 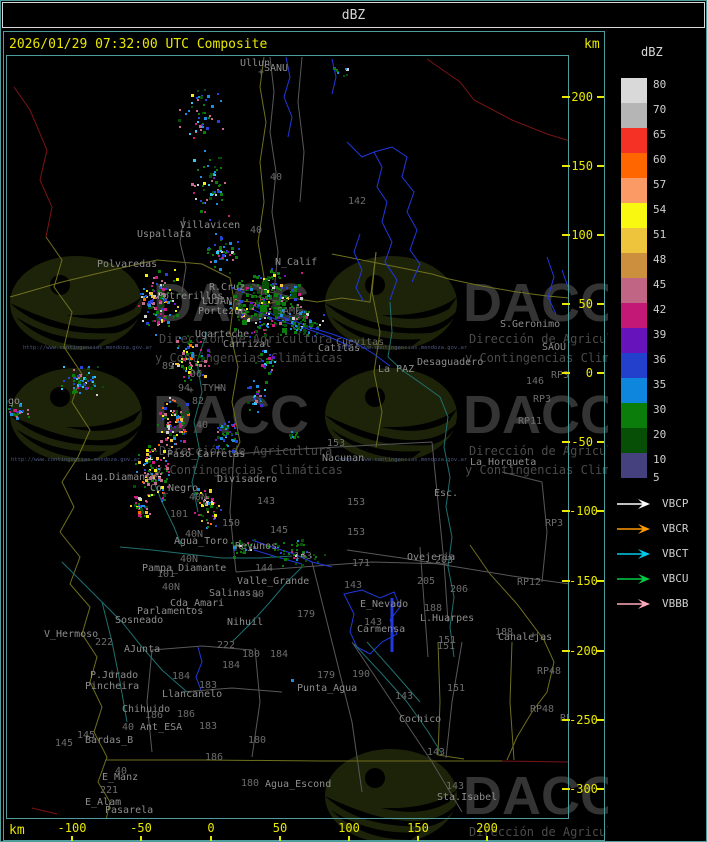 I want to click on y-axis-tick-label: 150, so click(x=582, y=166).